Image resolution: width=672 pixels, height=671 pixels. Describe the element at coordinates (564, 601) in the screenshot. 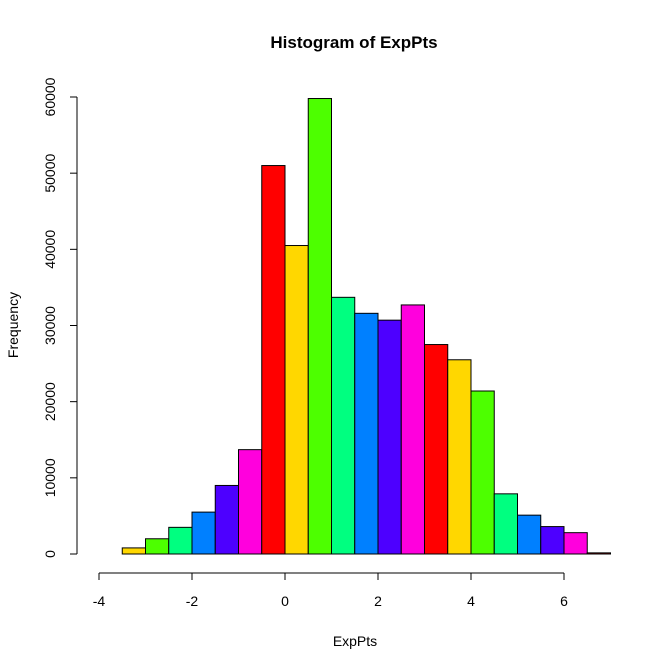

I see `x-tick-label: 6` at that location.